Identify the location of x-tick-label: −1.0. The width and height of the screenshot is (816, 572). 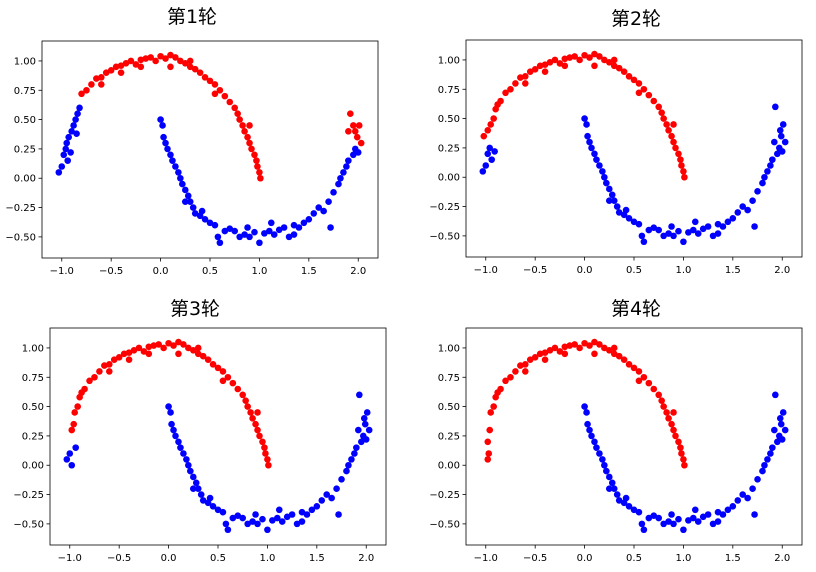
(62, 271).